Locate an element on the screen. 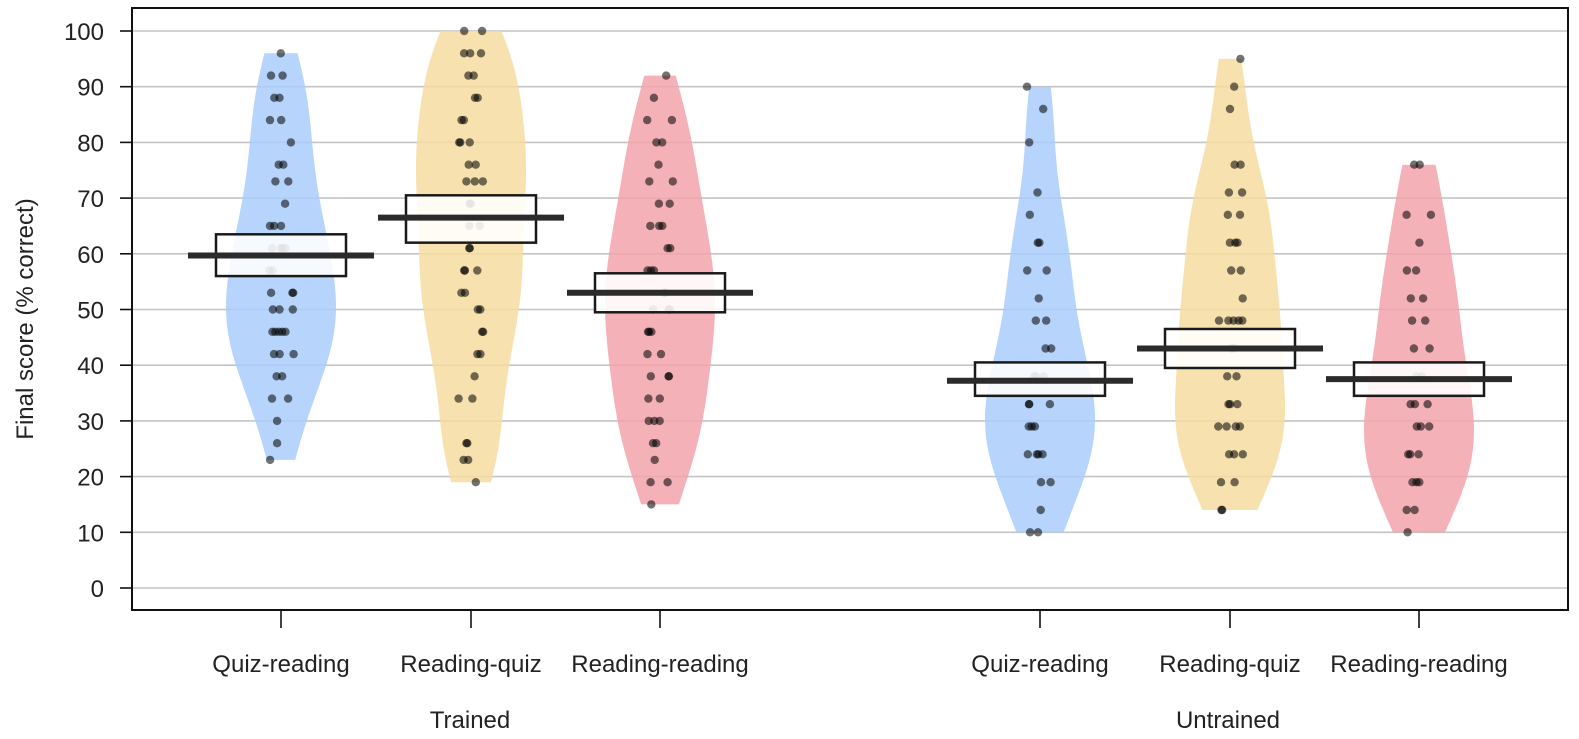  group-label-untrained: Untrained is located at coordinates (1228, 720).